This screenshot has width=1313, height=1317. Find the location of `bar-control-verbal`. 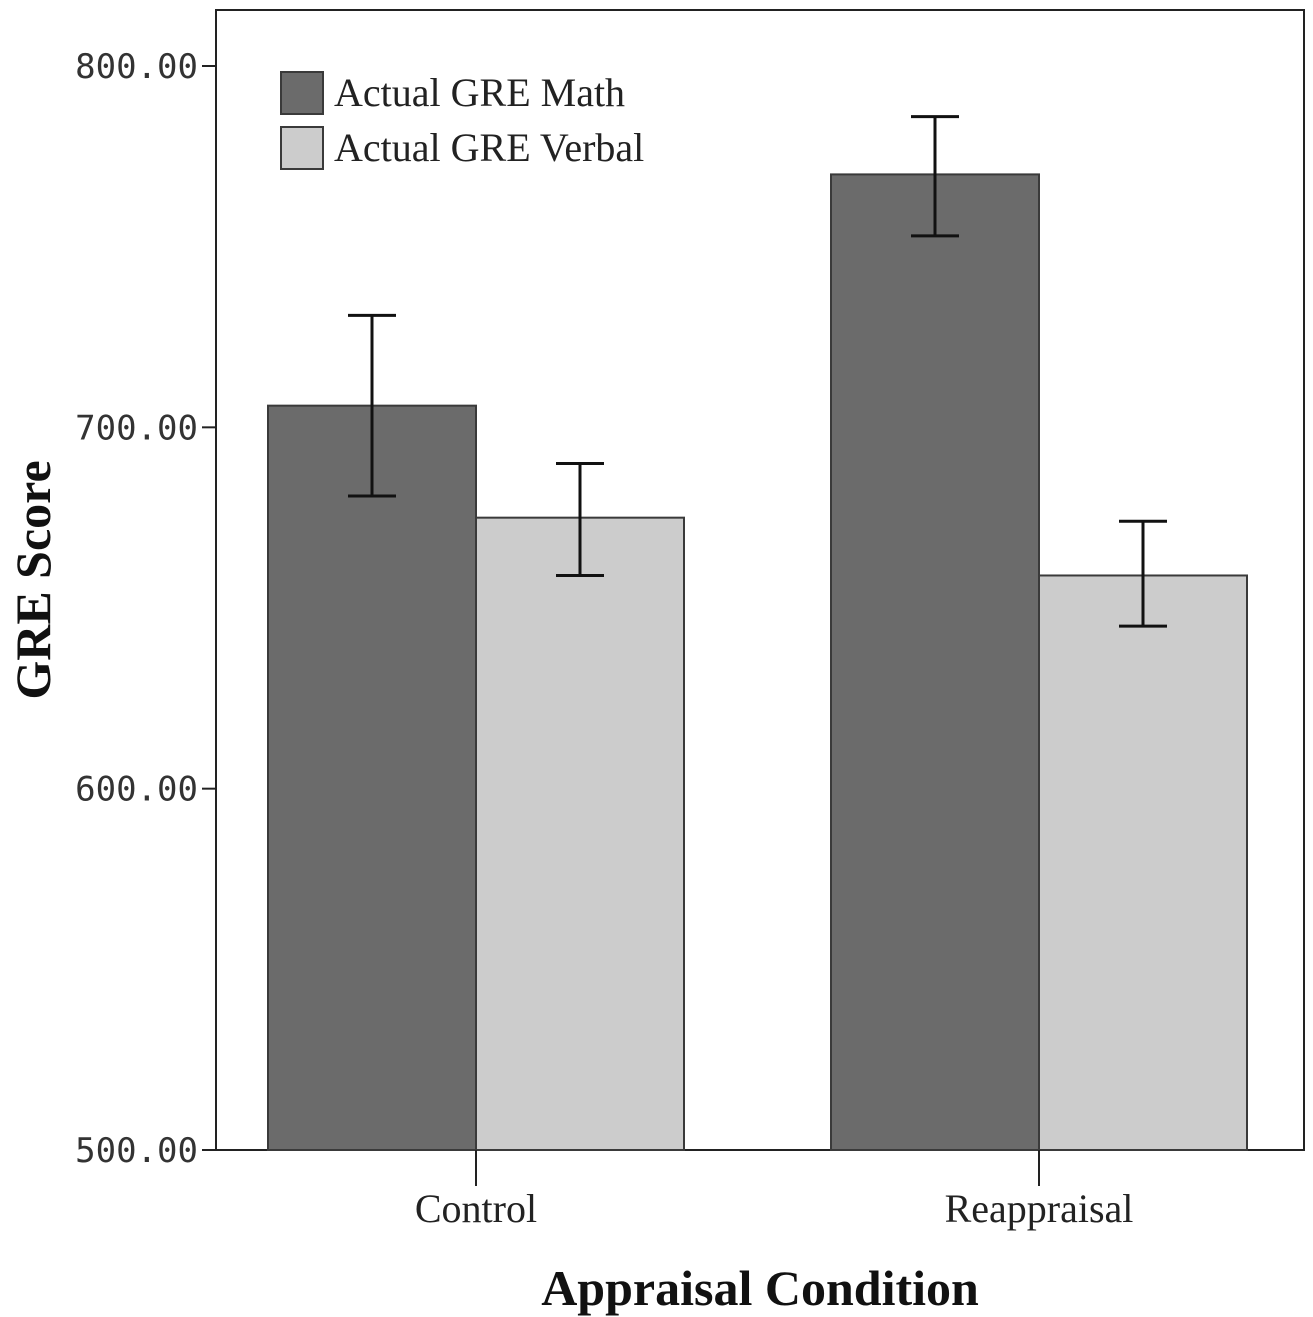

bar-control-verbal is located at coordinates (580, 833).